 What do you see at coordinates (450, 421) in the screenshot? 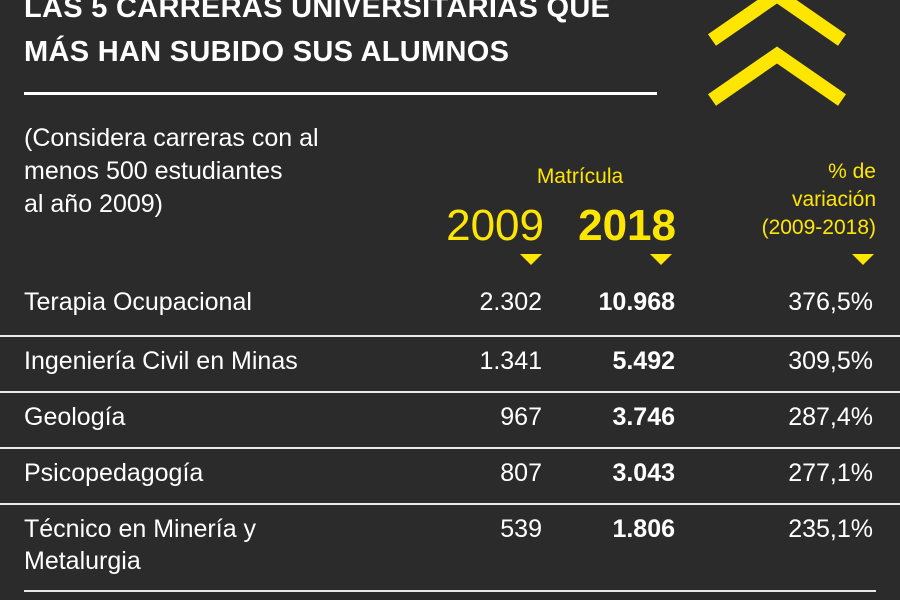
I see `table-row: Geología 967 3.746 287,4%` at bounding box center [450, 421].